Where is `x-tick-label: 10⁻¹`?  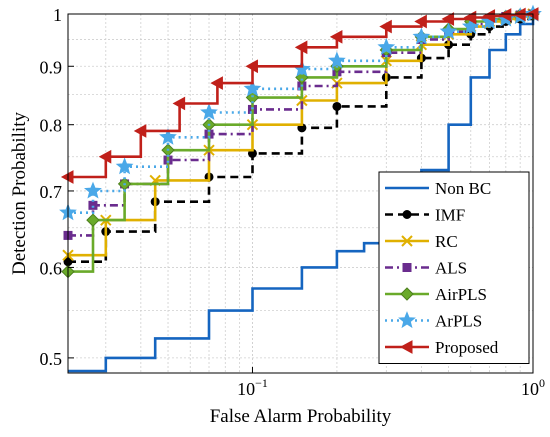 x-tick-label: 10⁻¹ is located at coordinates (252, 387).